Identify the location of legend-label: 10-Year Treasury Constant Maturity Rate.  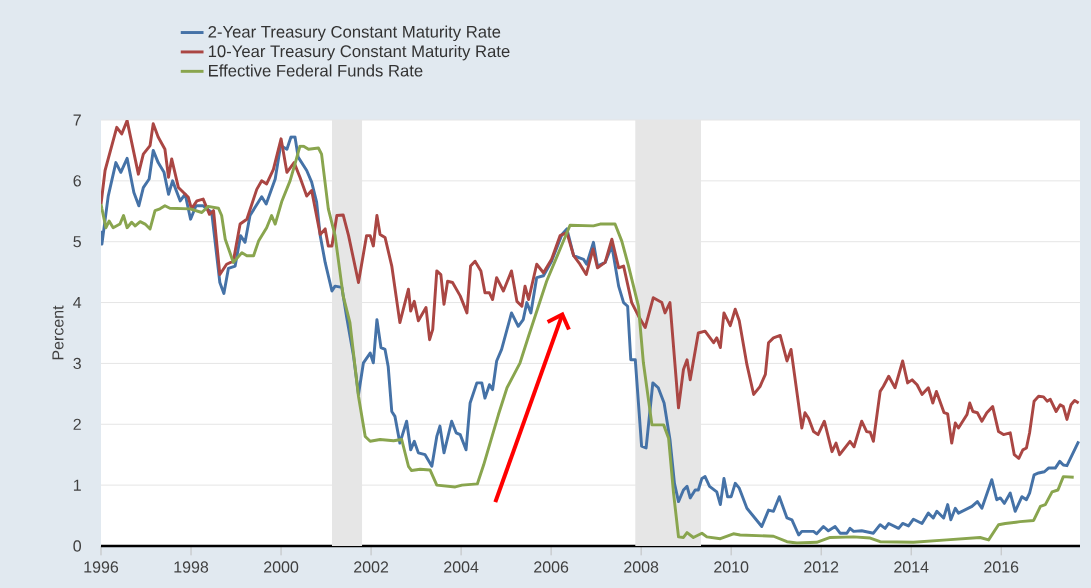
(359, 52).